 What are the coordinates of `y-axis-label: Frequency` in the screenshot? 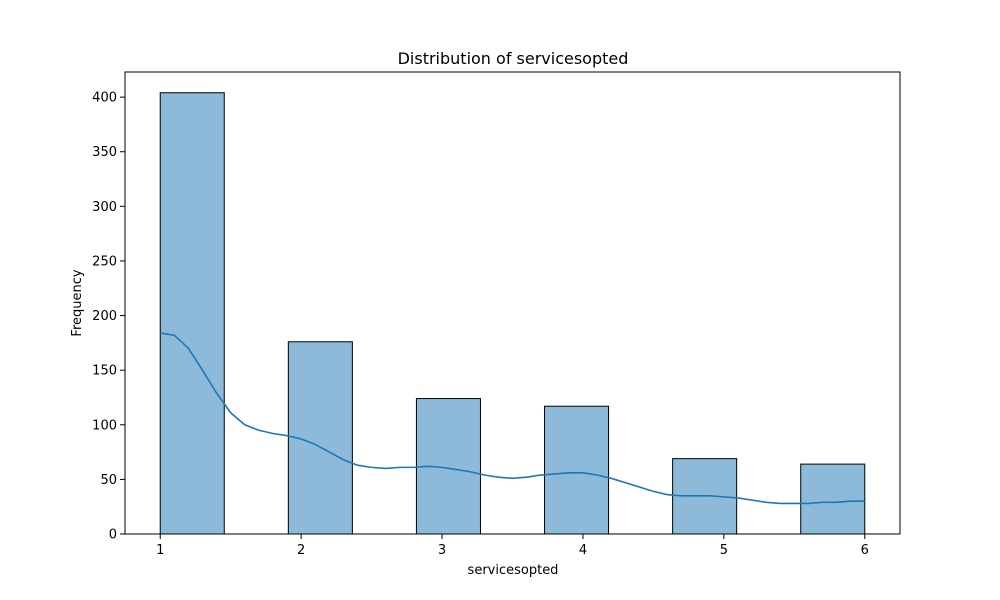 It's located at (77, 302).